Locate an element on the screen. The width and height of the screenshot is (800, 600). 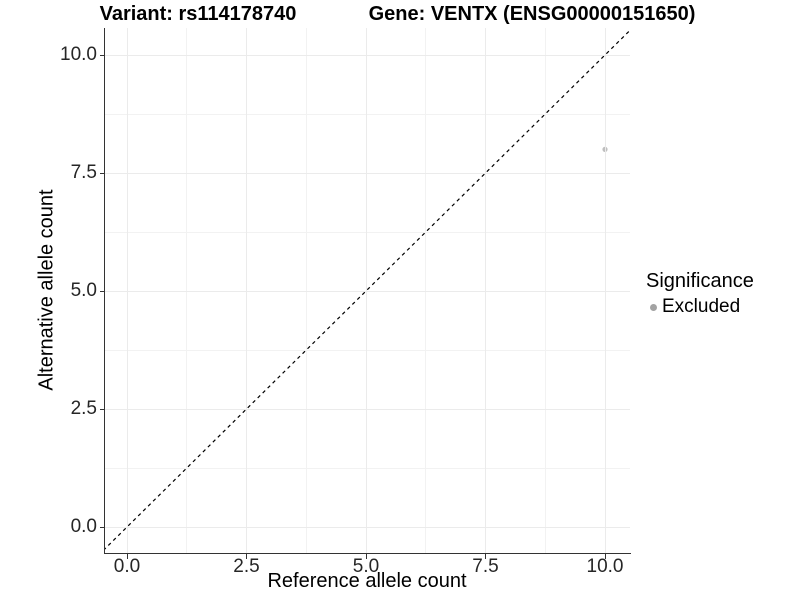
y-tick-label: 2.5 is located at coordinates (83, 408).